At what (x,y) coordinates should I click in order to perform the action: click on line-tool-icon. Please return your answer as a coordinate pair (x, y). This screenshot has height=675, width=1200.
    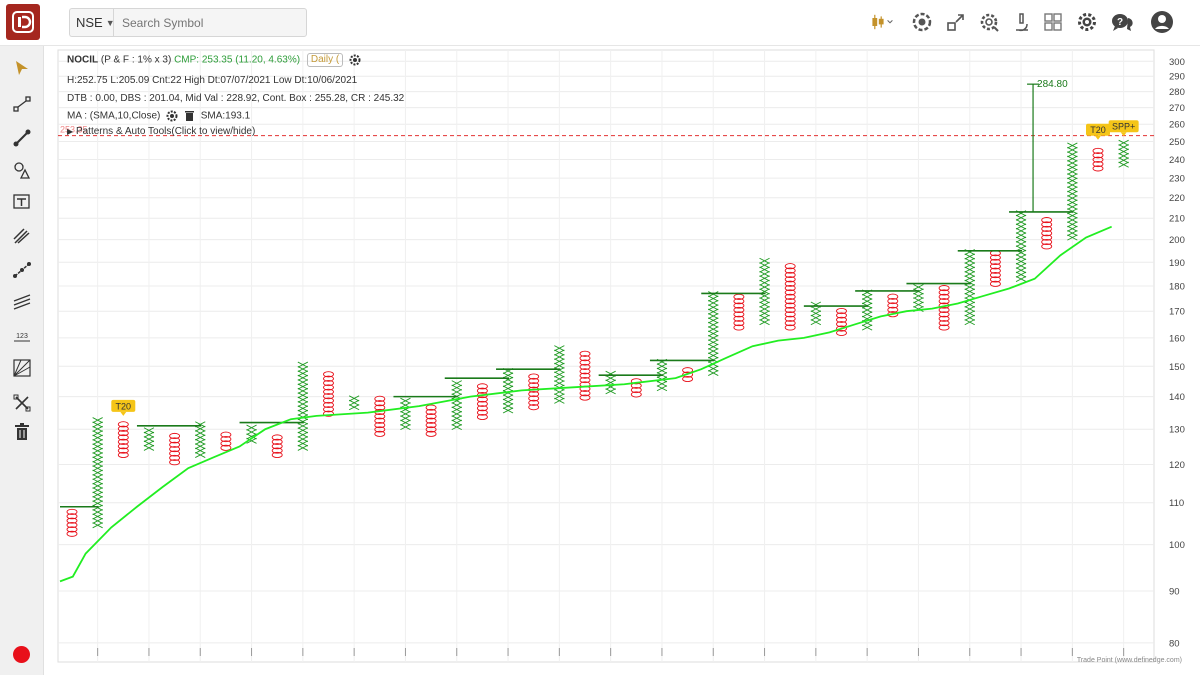
    Looking at the image, I should click on (22, 104).